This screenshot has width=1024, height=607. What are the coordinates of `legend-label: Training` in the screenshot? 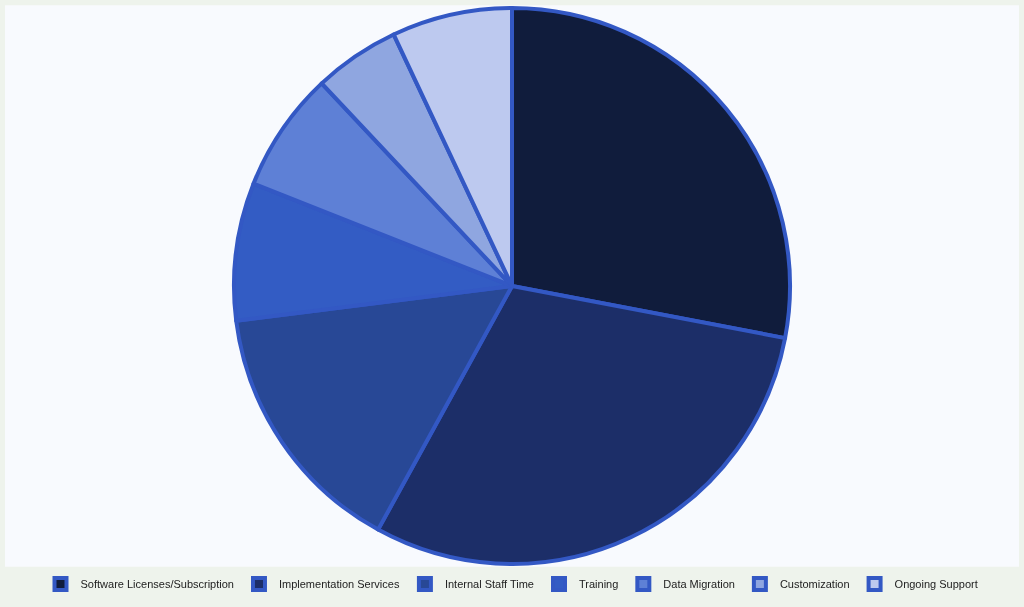 It's located at (598, 584).